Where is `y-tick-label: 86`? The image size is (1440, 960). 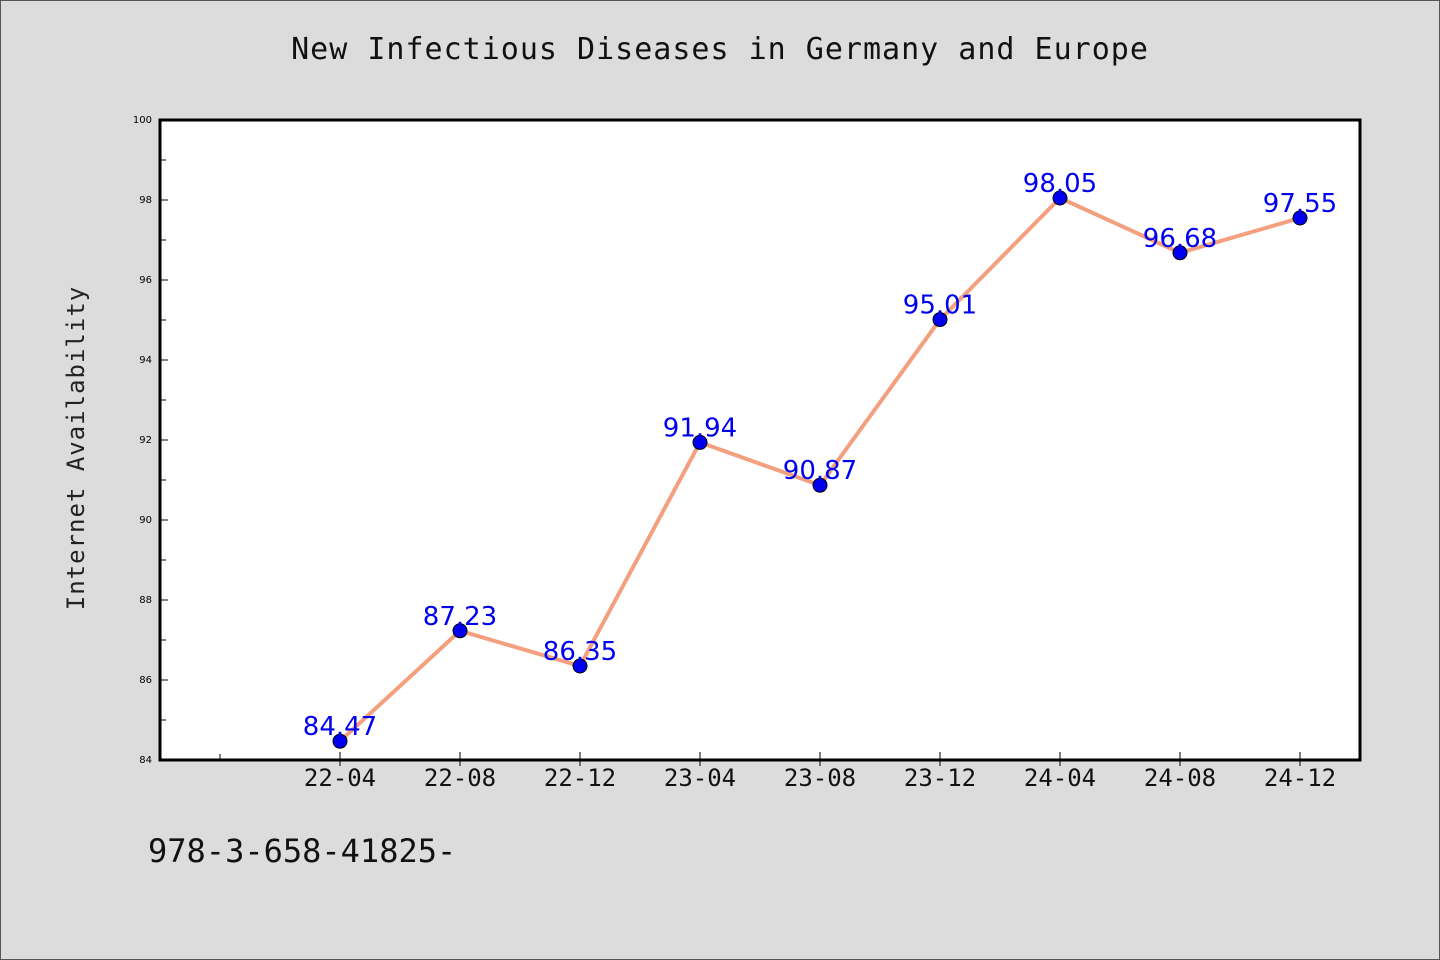
y-tick-label: 86 is located at coordinates (145, 680).